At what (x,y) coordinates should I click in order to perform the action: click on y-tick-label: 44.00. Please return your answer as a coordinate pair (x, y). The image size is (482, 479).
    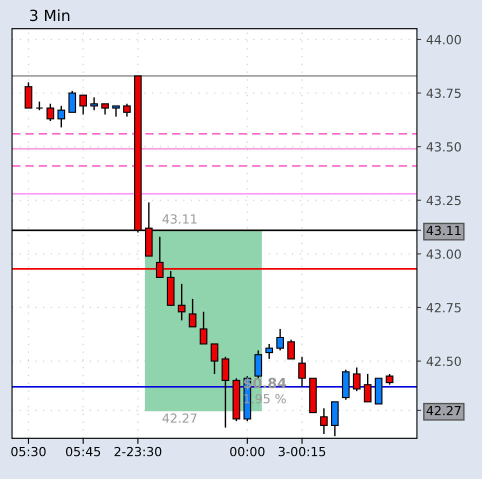
    Looking at the image, I should click on (443, 39).